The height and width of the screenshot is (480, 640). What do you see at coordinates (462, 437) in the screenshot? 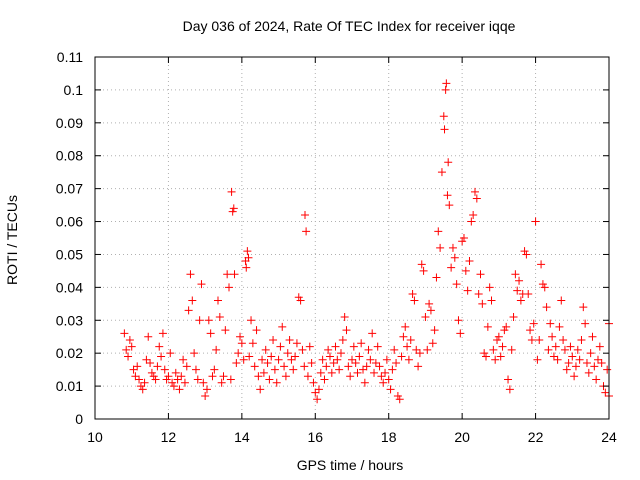
I see `x-tick-label: 20` at bounding box center [462, 437].